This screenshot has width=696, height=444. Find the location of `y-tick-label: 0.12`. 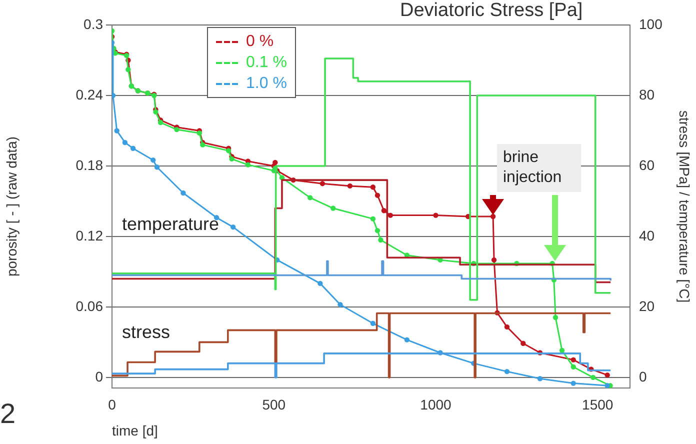

y-tick-label: 0.12 is located at coordinates (90, 235).